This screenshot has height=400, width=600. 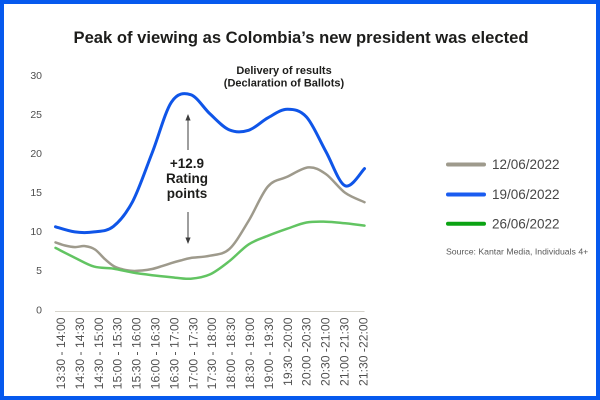 What do you see at coordinates (283, 71) in the screenshot?
I see `svg-text: Delivery of results` at bounding box center [283, 71].